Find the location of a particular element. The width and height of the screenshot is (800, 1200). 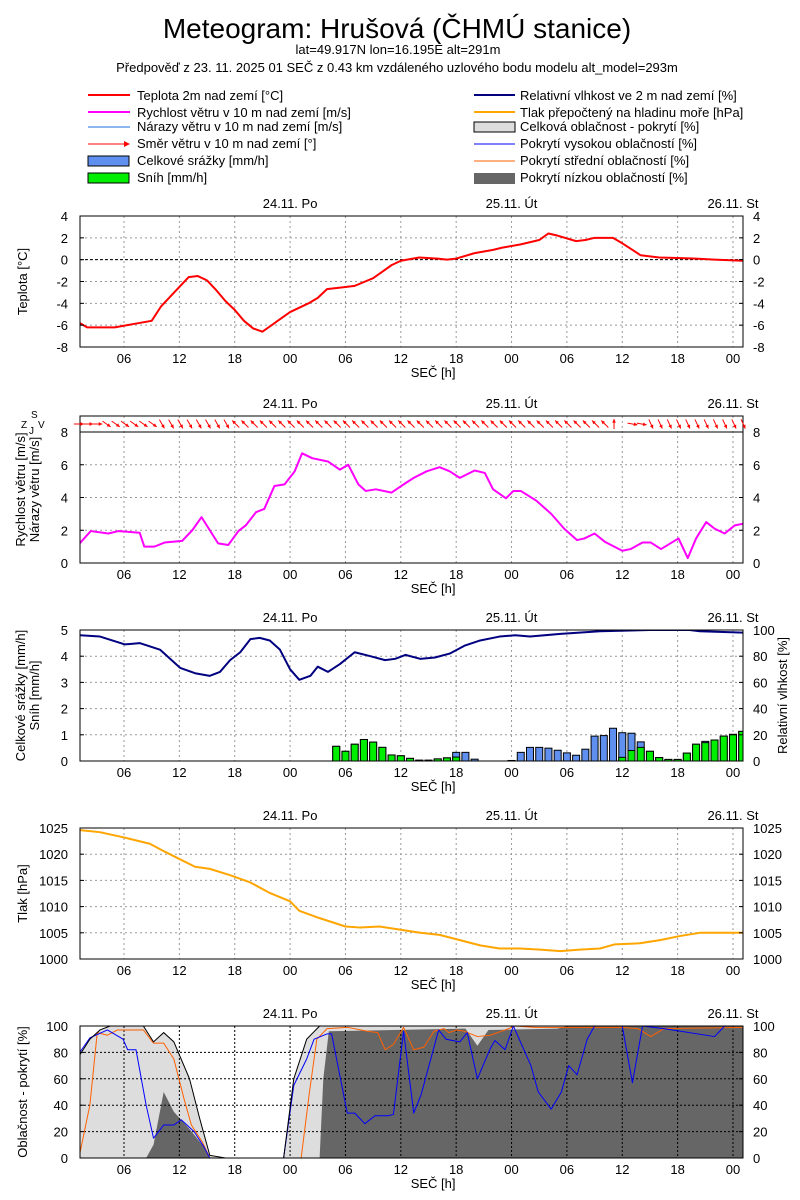

legend-label: Celková oblačnost - pokrytí [%] is located at coordinates (609, 126).